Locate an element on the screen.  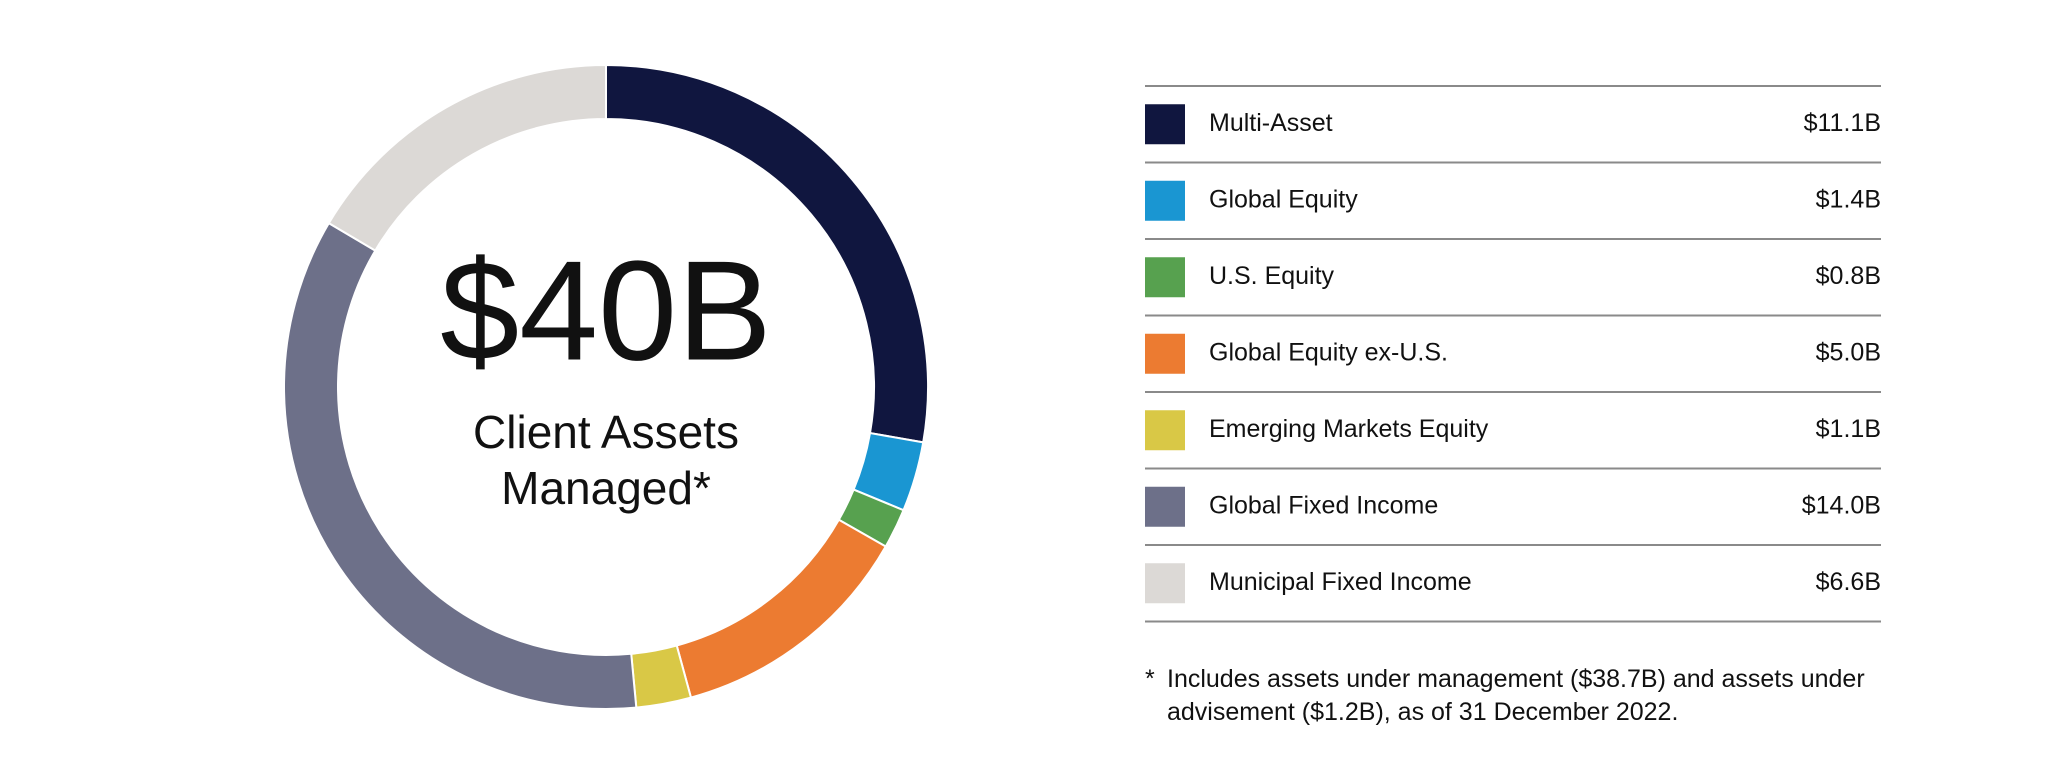
legend-value: $1.1B is located at coordinates (1848, 429).